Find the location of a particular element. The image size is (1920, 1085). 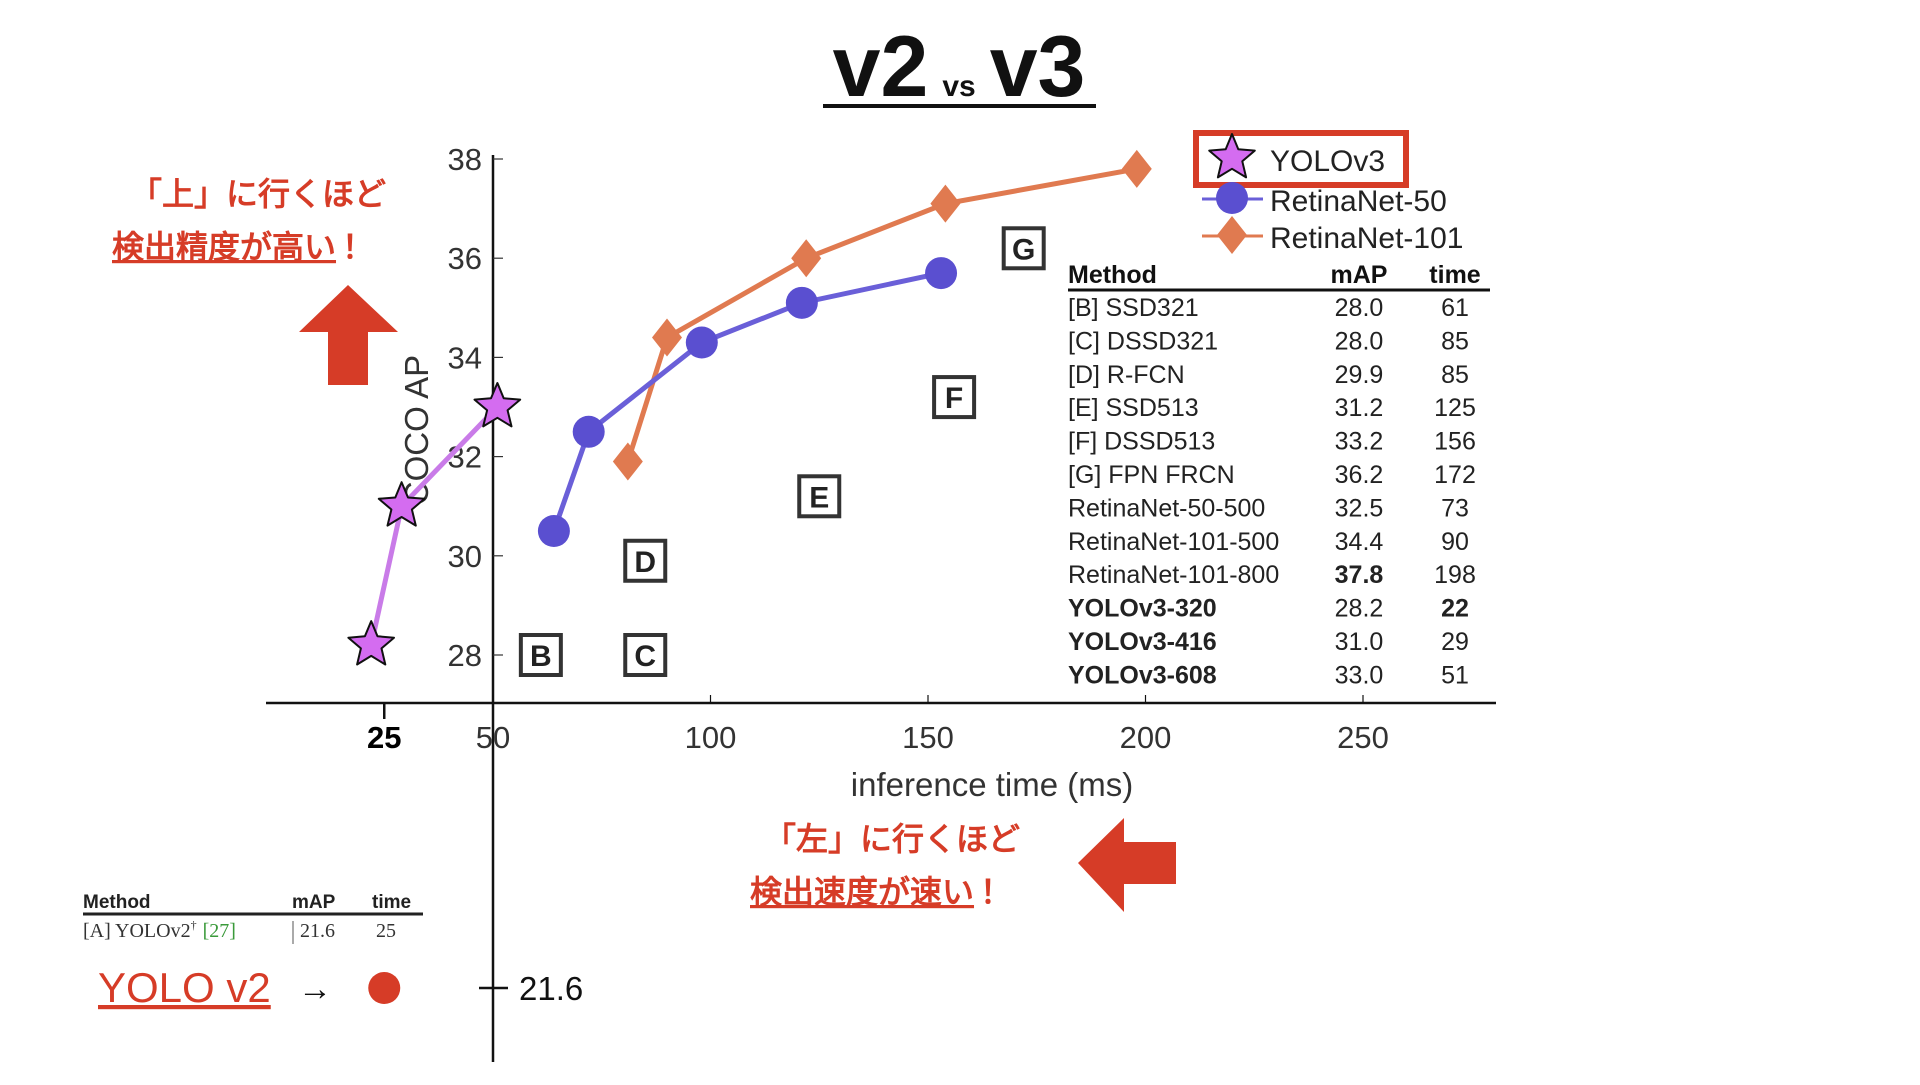

table-cell-method: RetinaNet-101-800 is located at coordinates (1173, 575).